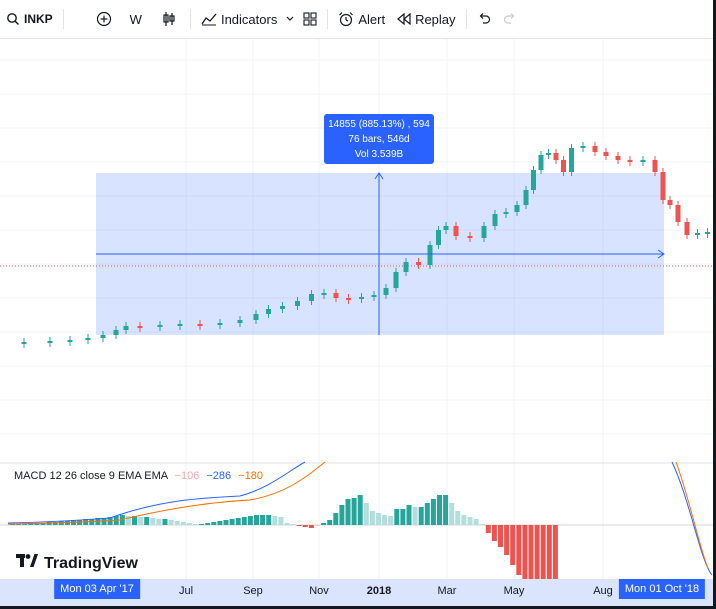  I want to click on candles-icon, so click(169, 19).